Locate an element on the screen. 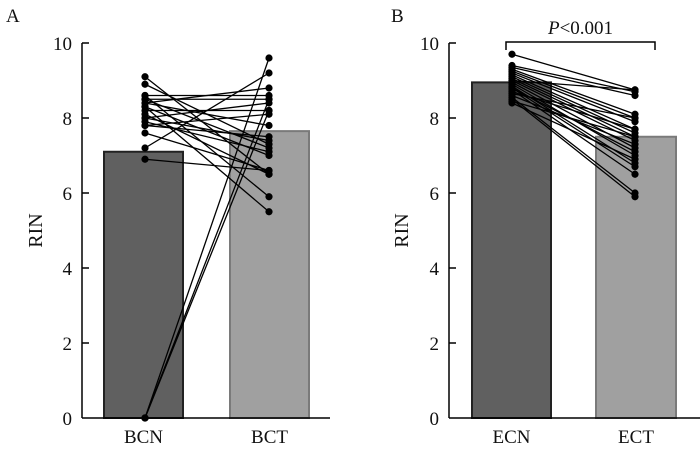 Image resolution: width=700 pixels, height=454 pixels. p-value-text: <0.001 is located at coordinates (586, 28).